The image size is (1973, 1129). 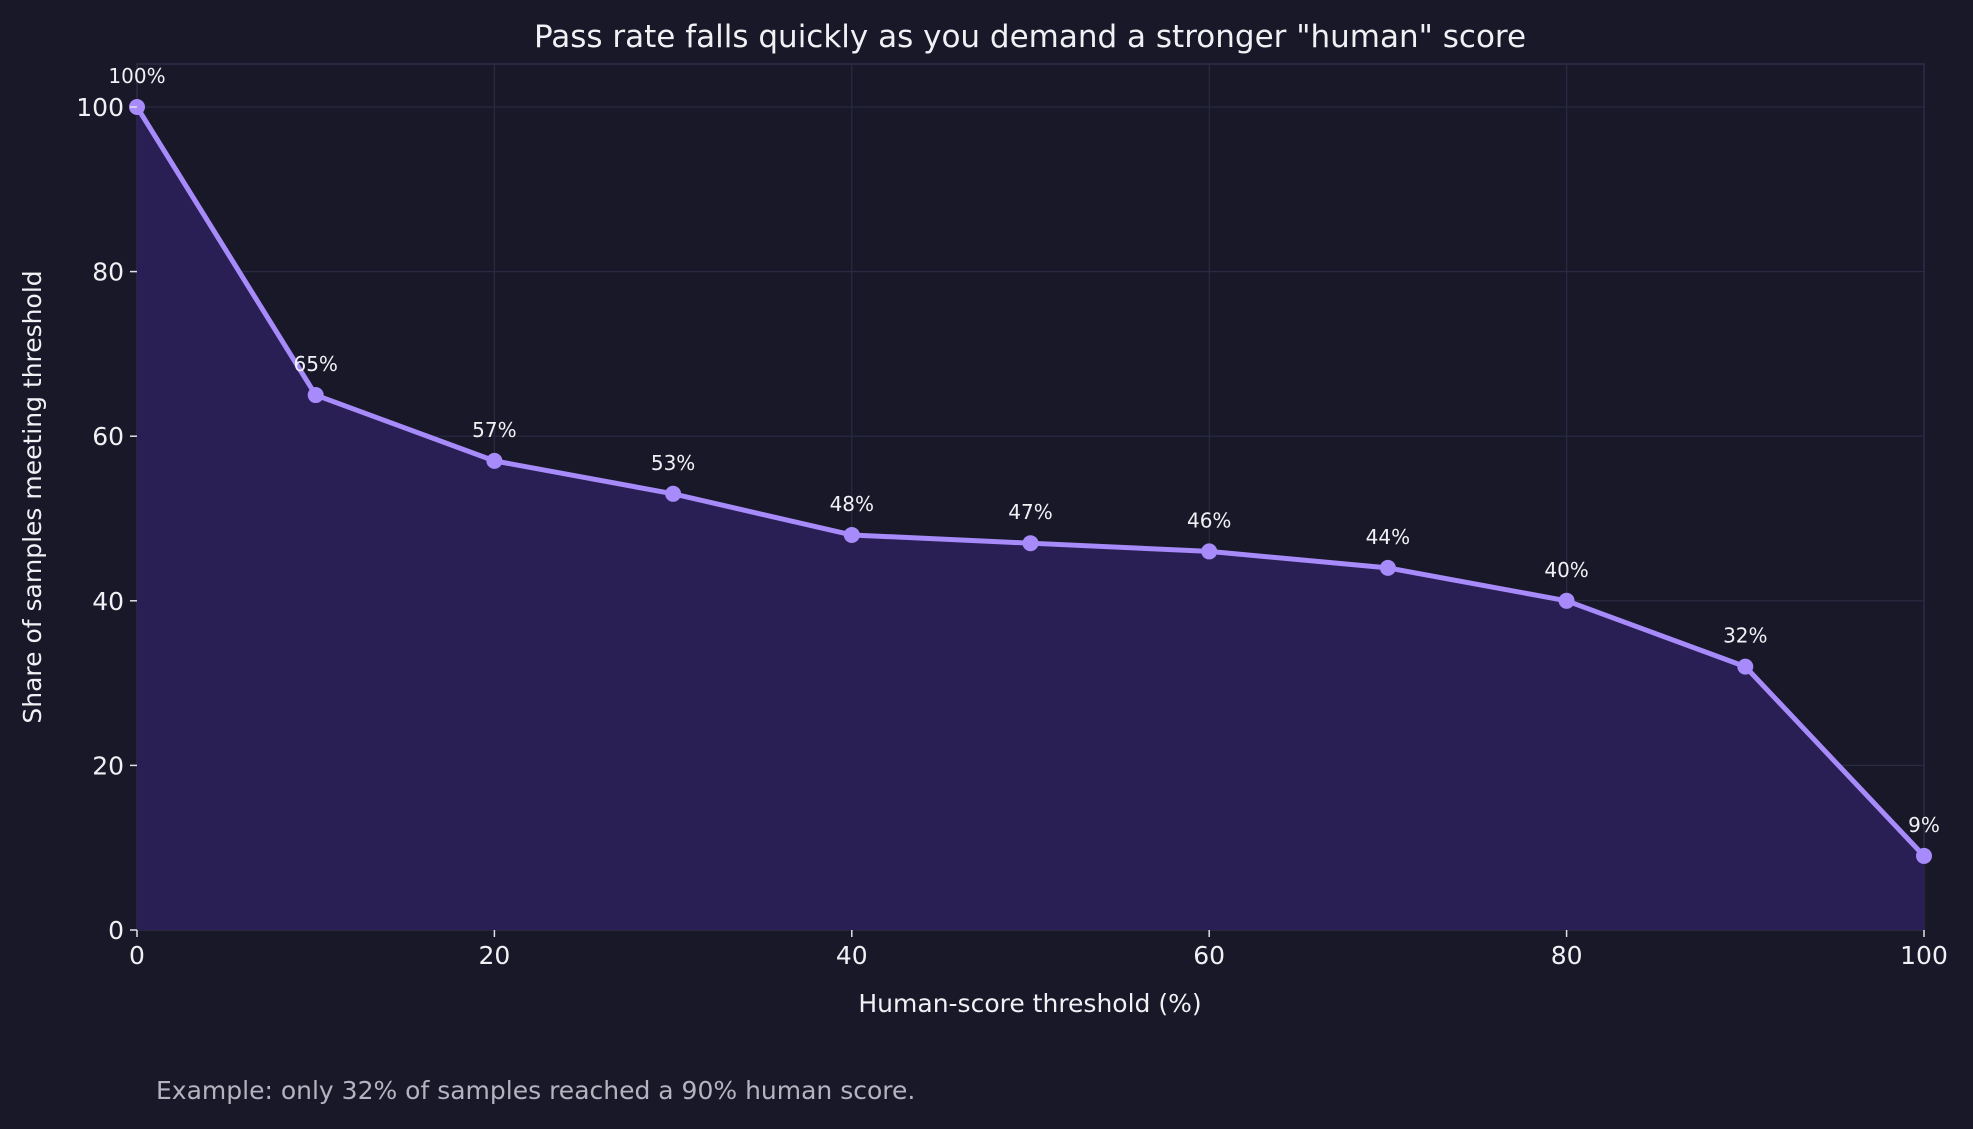 What do you see at coordinates (1209, 955) in the screenshot?
I see `x-tick-label: 60` at bounding box center [1209, 955].